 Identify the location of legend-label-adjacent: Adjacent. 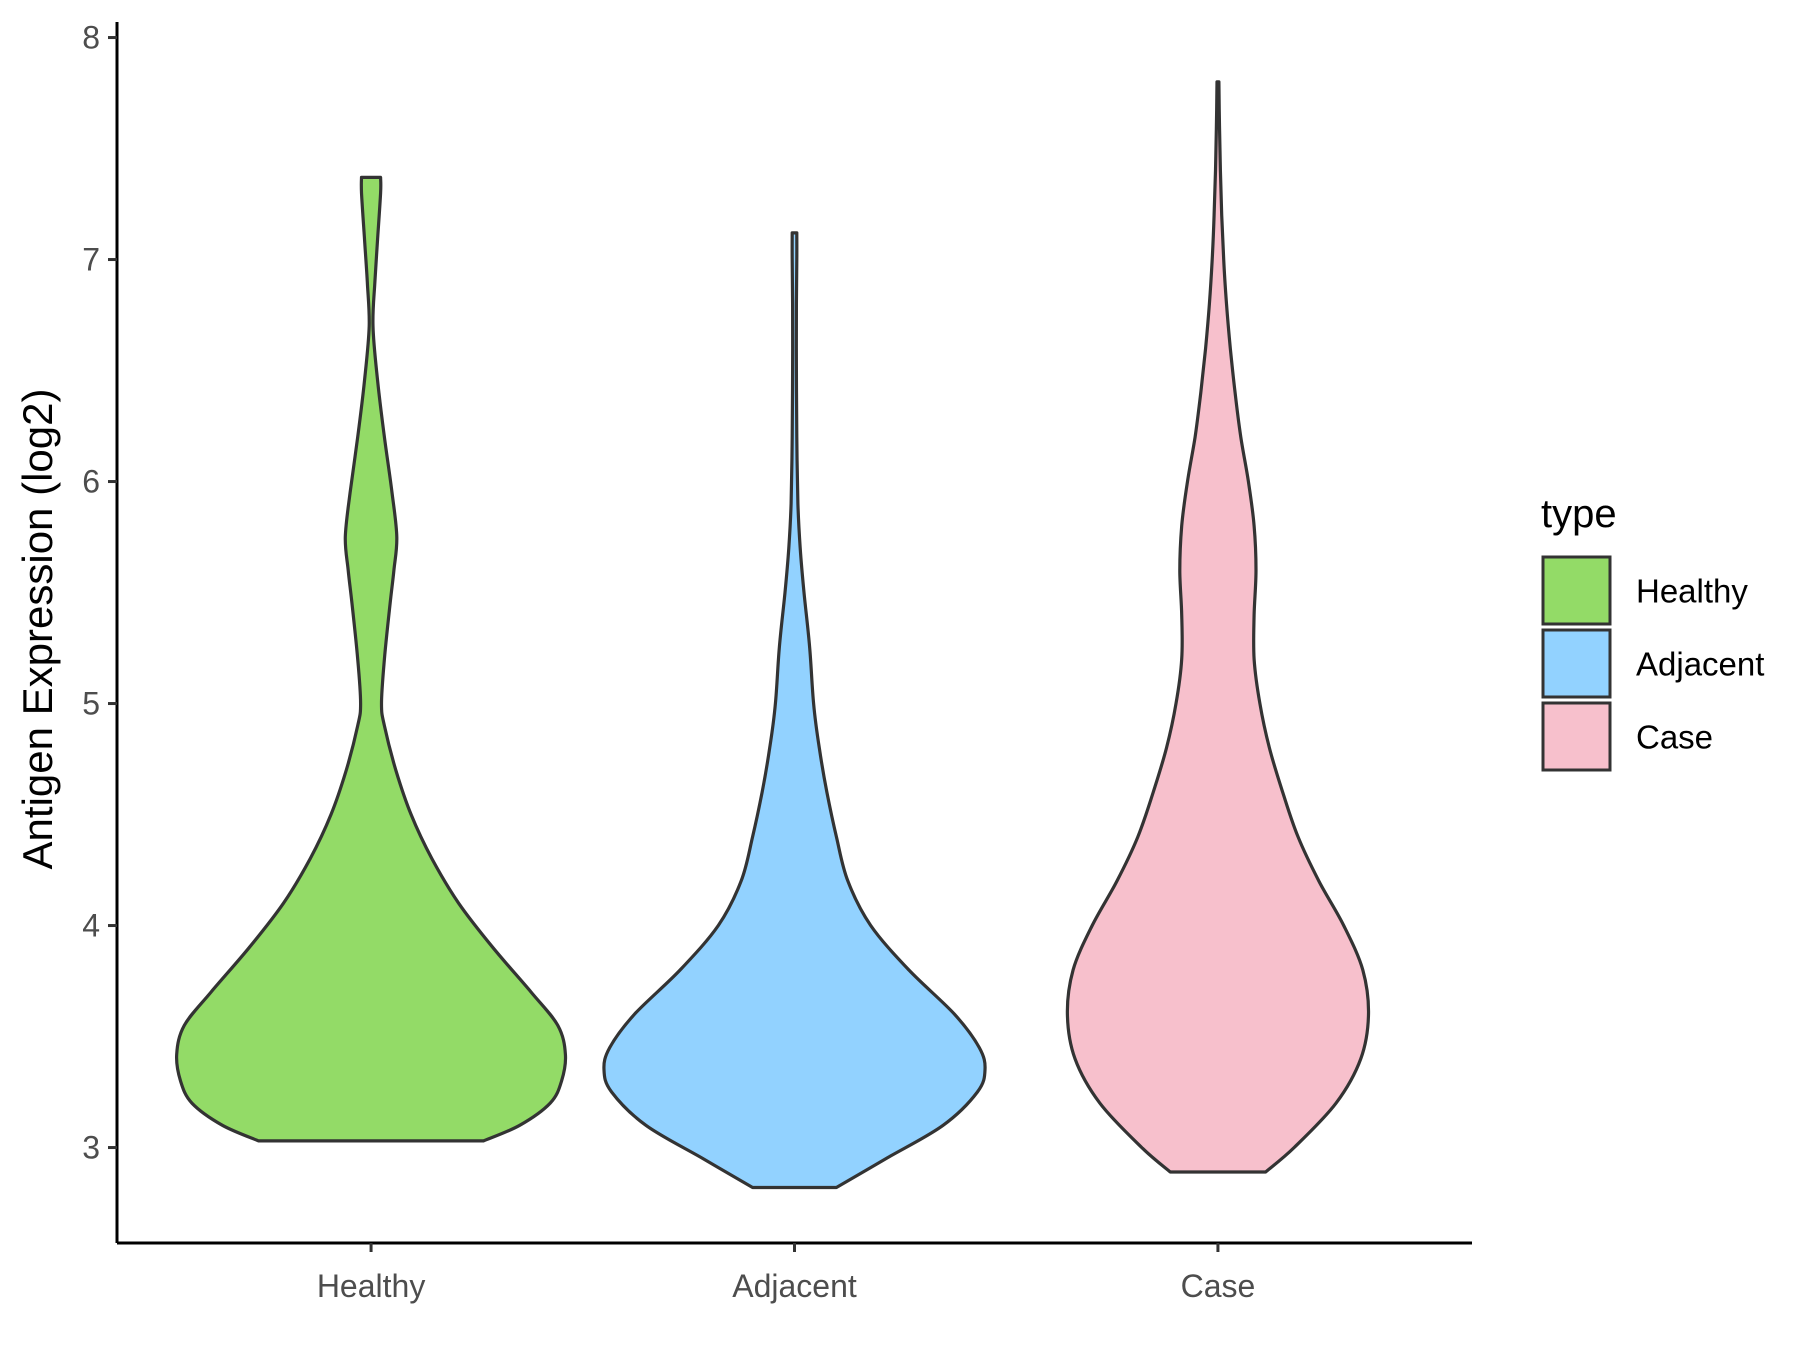
(1700, 664).